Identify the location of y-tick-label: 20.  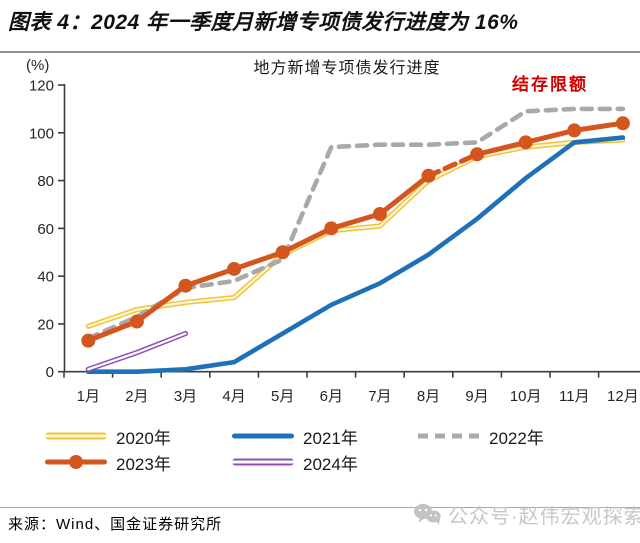
(45, 324).